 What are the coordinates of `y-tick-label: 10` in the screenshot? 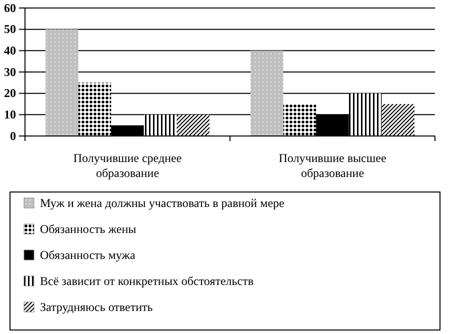 It's located at (10, 115).